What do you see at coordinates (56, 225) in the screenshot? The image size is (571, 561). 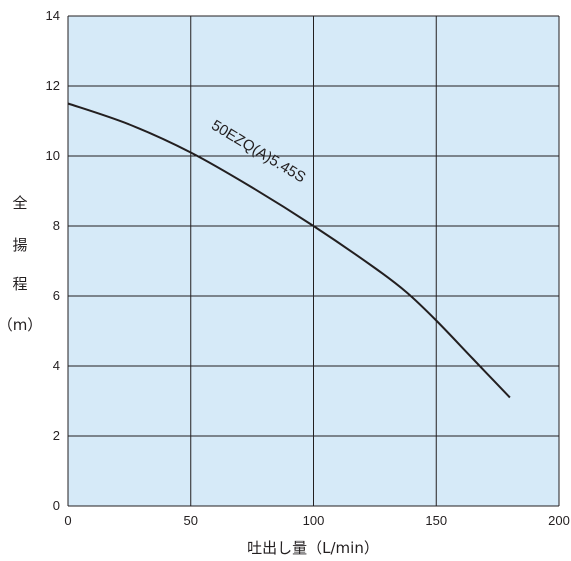 I see `y-tick-label: 8` at bounding box center [56, 225].